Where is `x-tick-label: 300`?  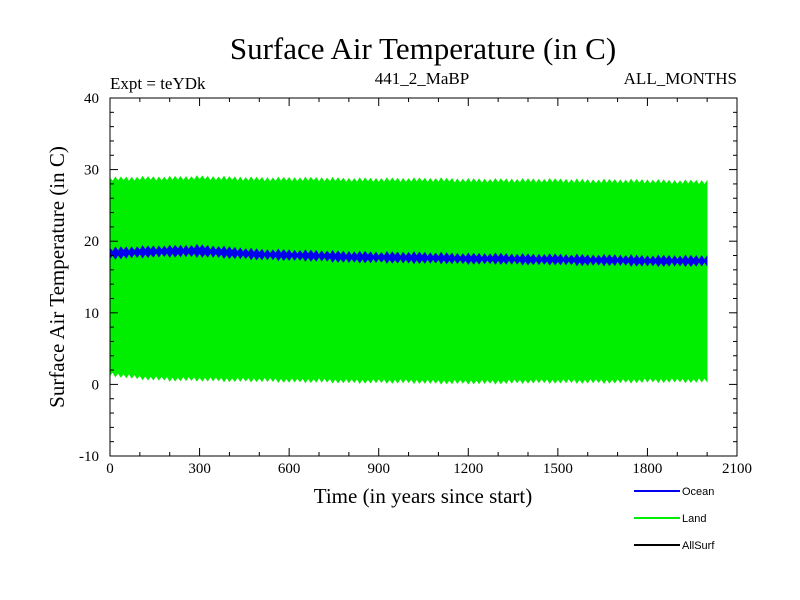
x-tick-label: 300 is located at coordinates (199, 469).